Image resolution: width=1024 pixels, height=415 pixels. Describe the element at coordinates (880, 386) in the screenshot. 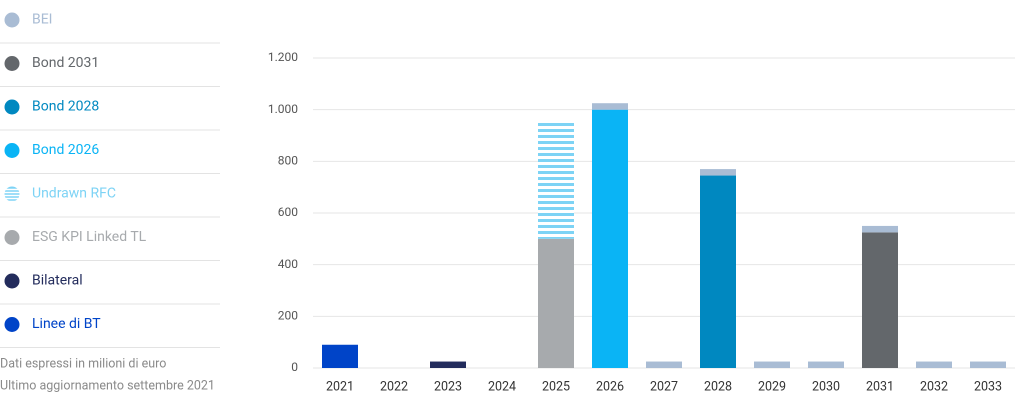

I see `x-tick-label: 2031` at that location.